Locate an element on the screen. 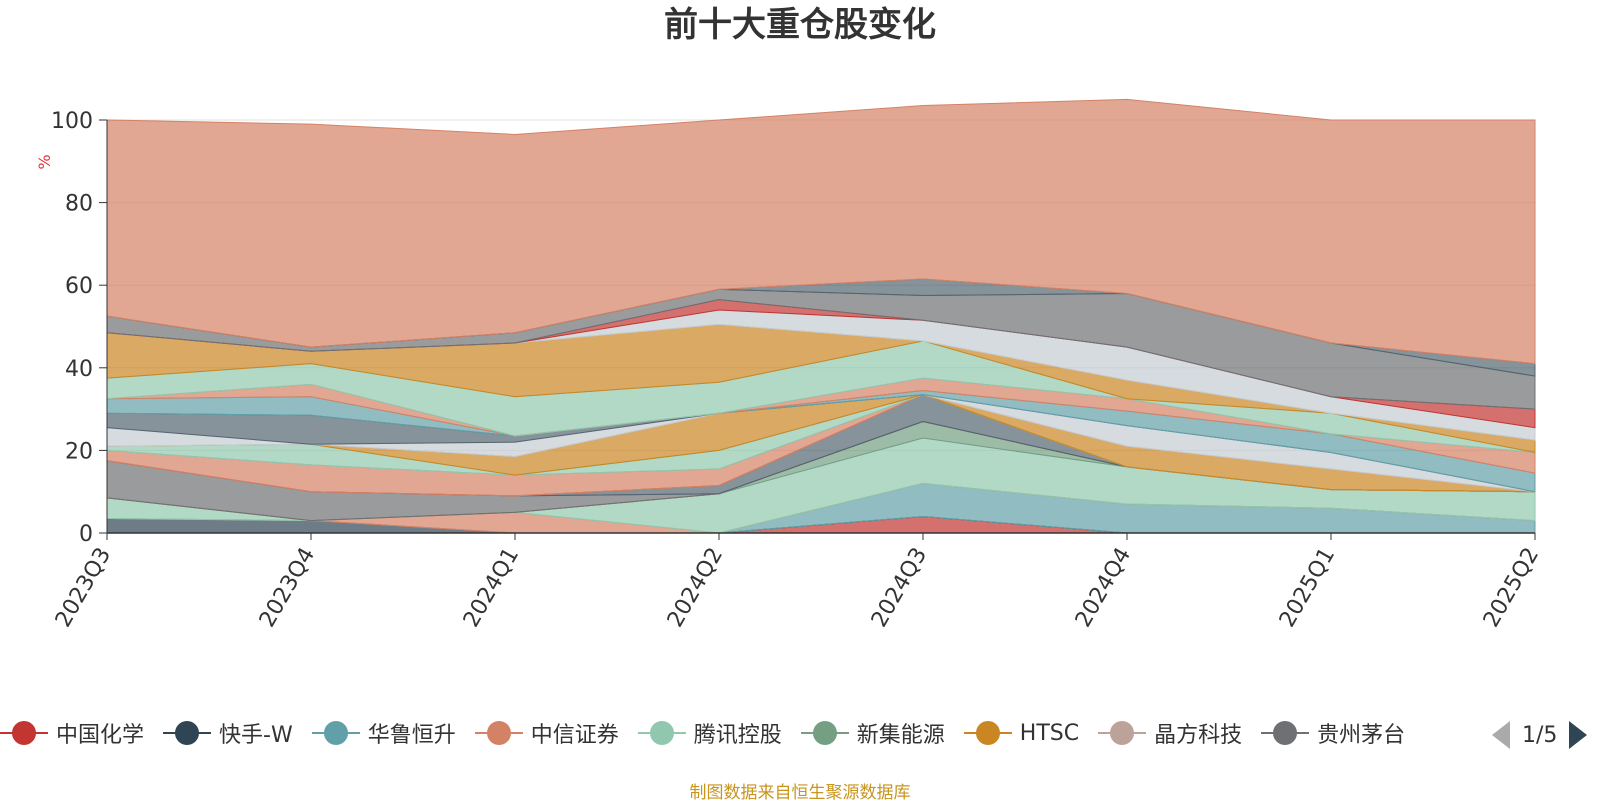 The height and width of the screenshot is (803, 1600). x-tick-label-6: 2025Q1 is located at coordinates (1307, 588).